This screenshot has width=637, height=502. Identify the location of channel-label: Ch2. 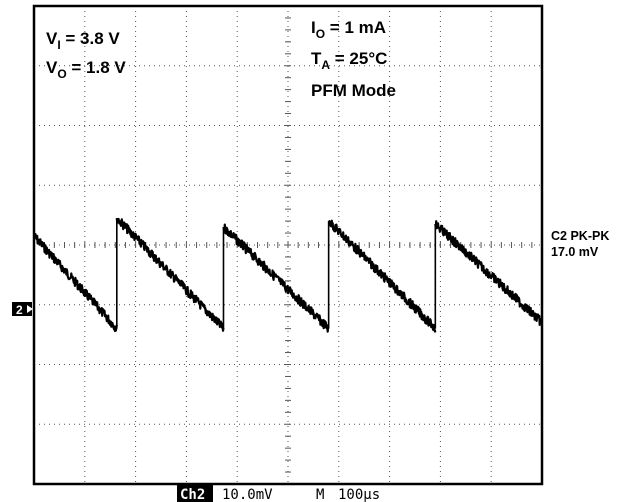
(192, 494).